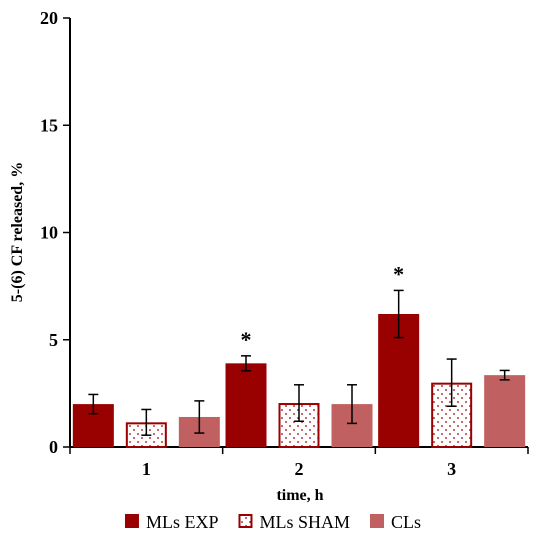 This screenshot has width=546, height=555. What do you see at coordinates (53, 447) in the screenshot?
I see `y-tick-label: 0` at bounding box center [53, 447].